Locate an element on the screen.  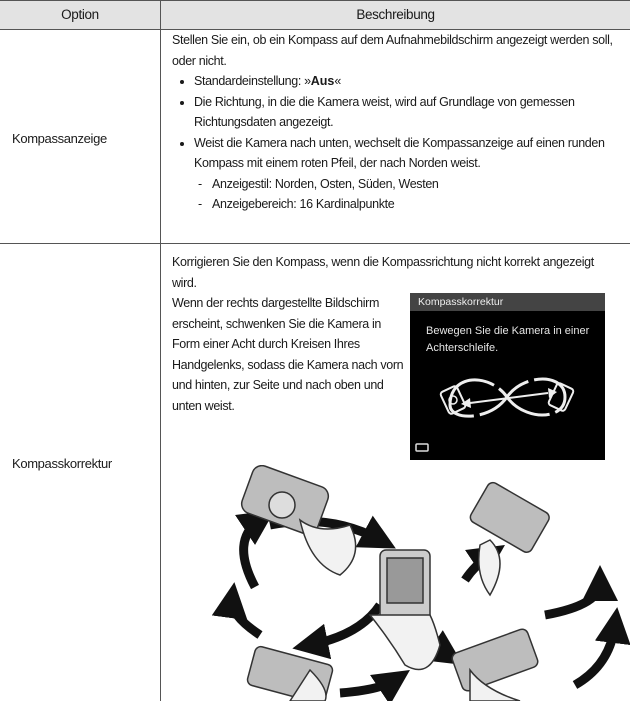
text: Standardeinstellung: » is located at coordinates (252, 81).